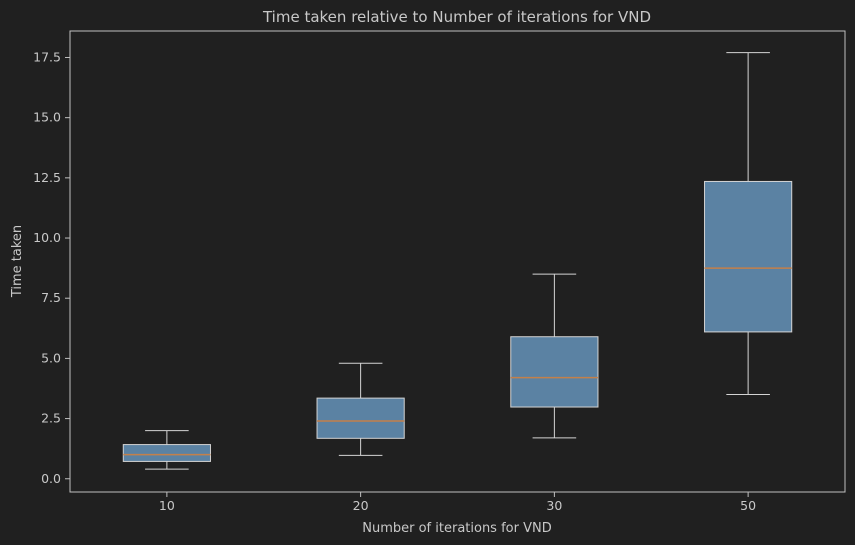  Describe the element at coordinates (554, 505) in the screenshot. I see `x-tick-label-2: 30` at that location.